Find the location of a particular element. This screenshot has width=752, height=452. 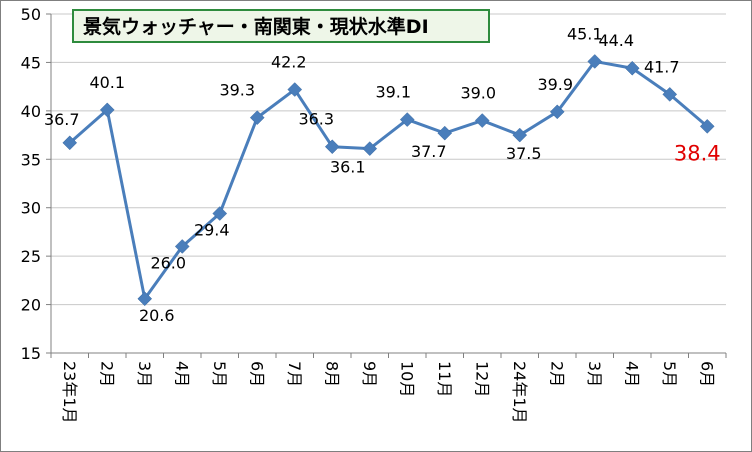

data-label: 20.6 is located at coordinates (157, 315).